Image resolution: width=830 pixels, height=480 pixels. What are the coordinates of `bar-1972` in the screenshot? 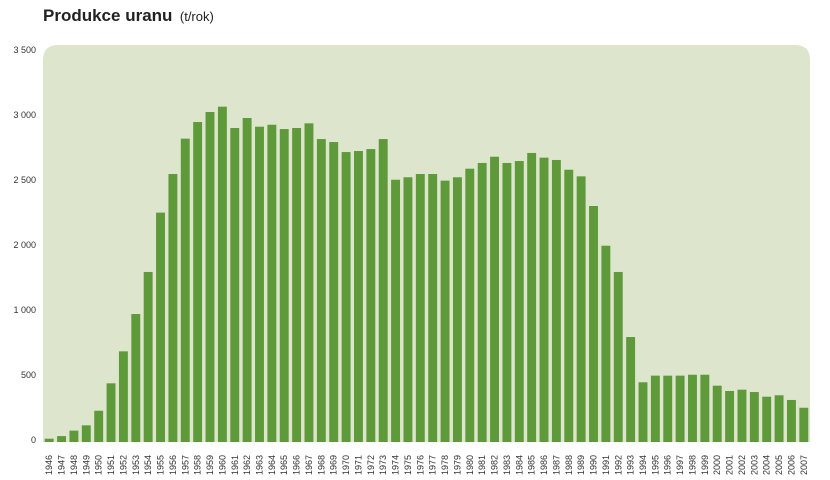 It's located at (371, 295).